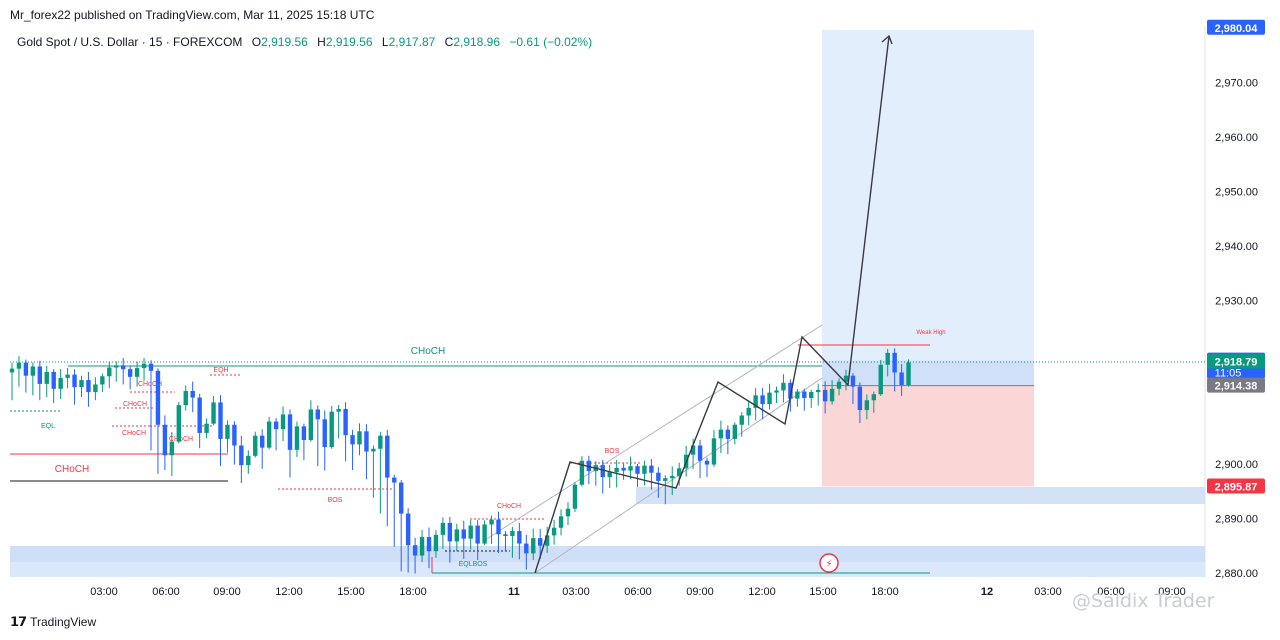 This screenshot has height=640, width=1280. I want to click on choch-left-label: CHoCH, so click(72, 469).